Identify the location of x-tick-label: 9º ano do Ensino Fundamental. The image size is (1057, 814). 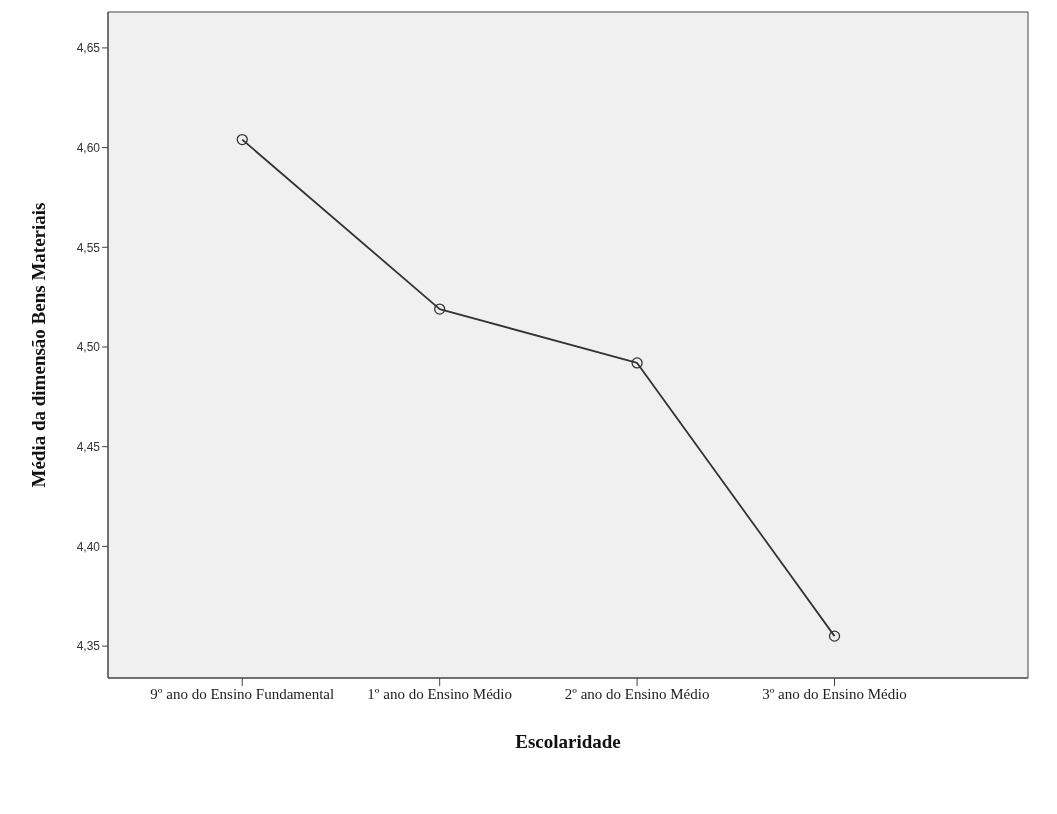
(242, 693).